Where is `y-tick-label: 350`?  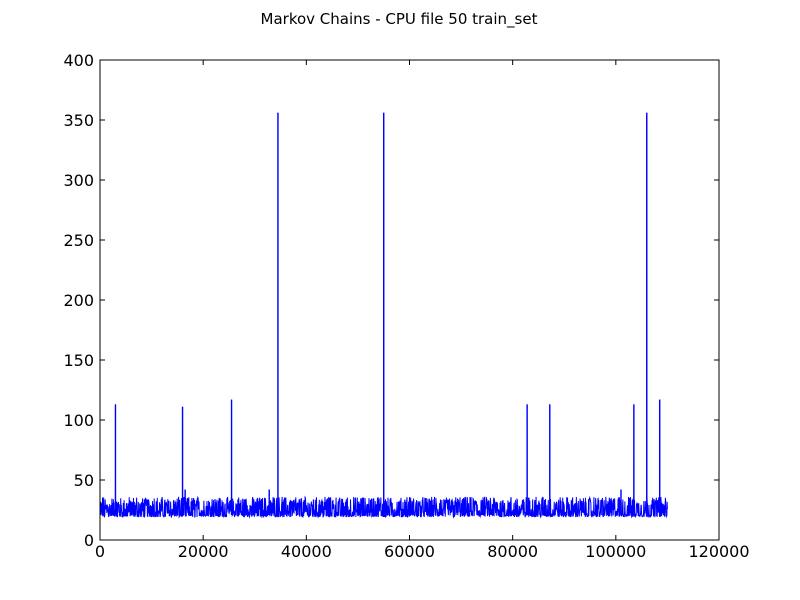 y-tick-label: 350 is located at coordinates (78, 120).